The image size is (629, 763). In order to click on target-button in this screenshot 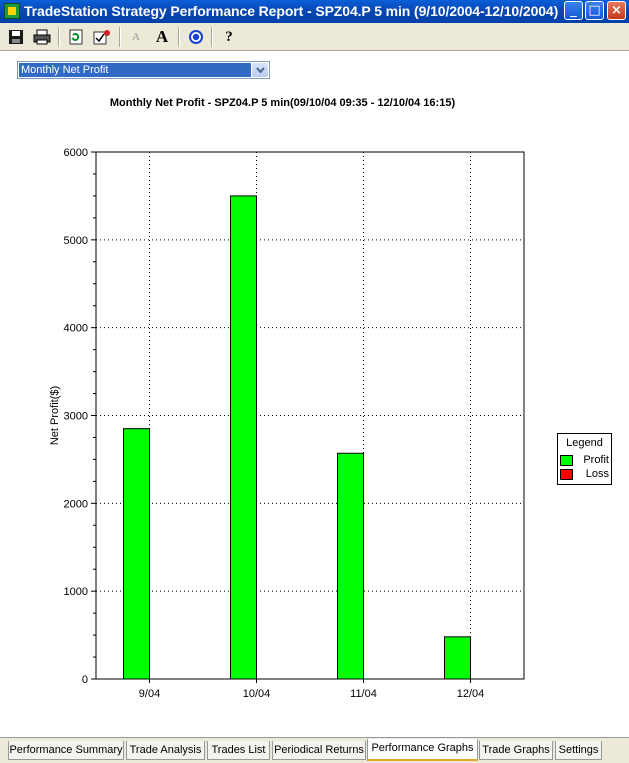, I will do `click(196, 37)`.